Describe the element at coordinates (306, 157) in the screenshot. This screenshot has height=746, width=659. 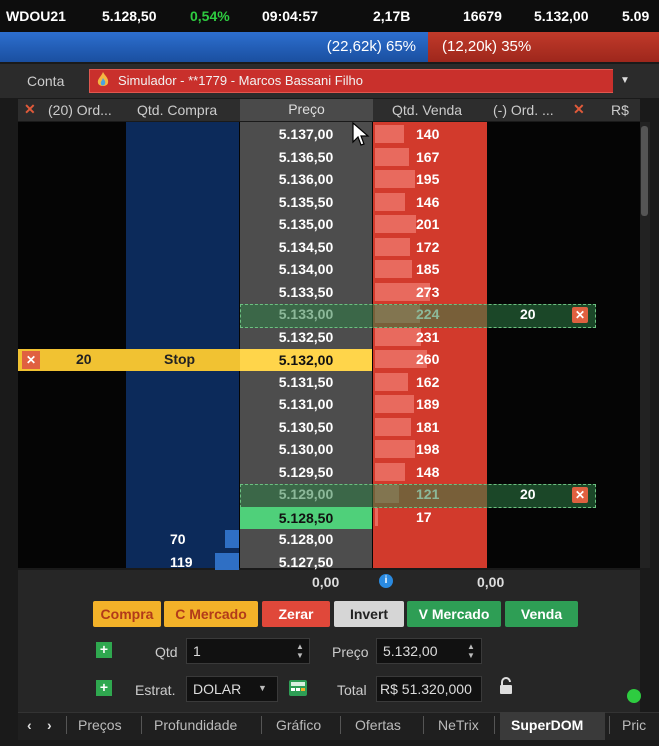
I see `price-level: 5.136,50` at that location.